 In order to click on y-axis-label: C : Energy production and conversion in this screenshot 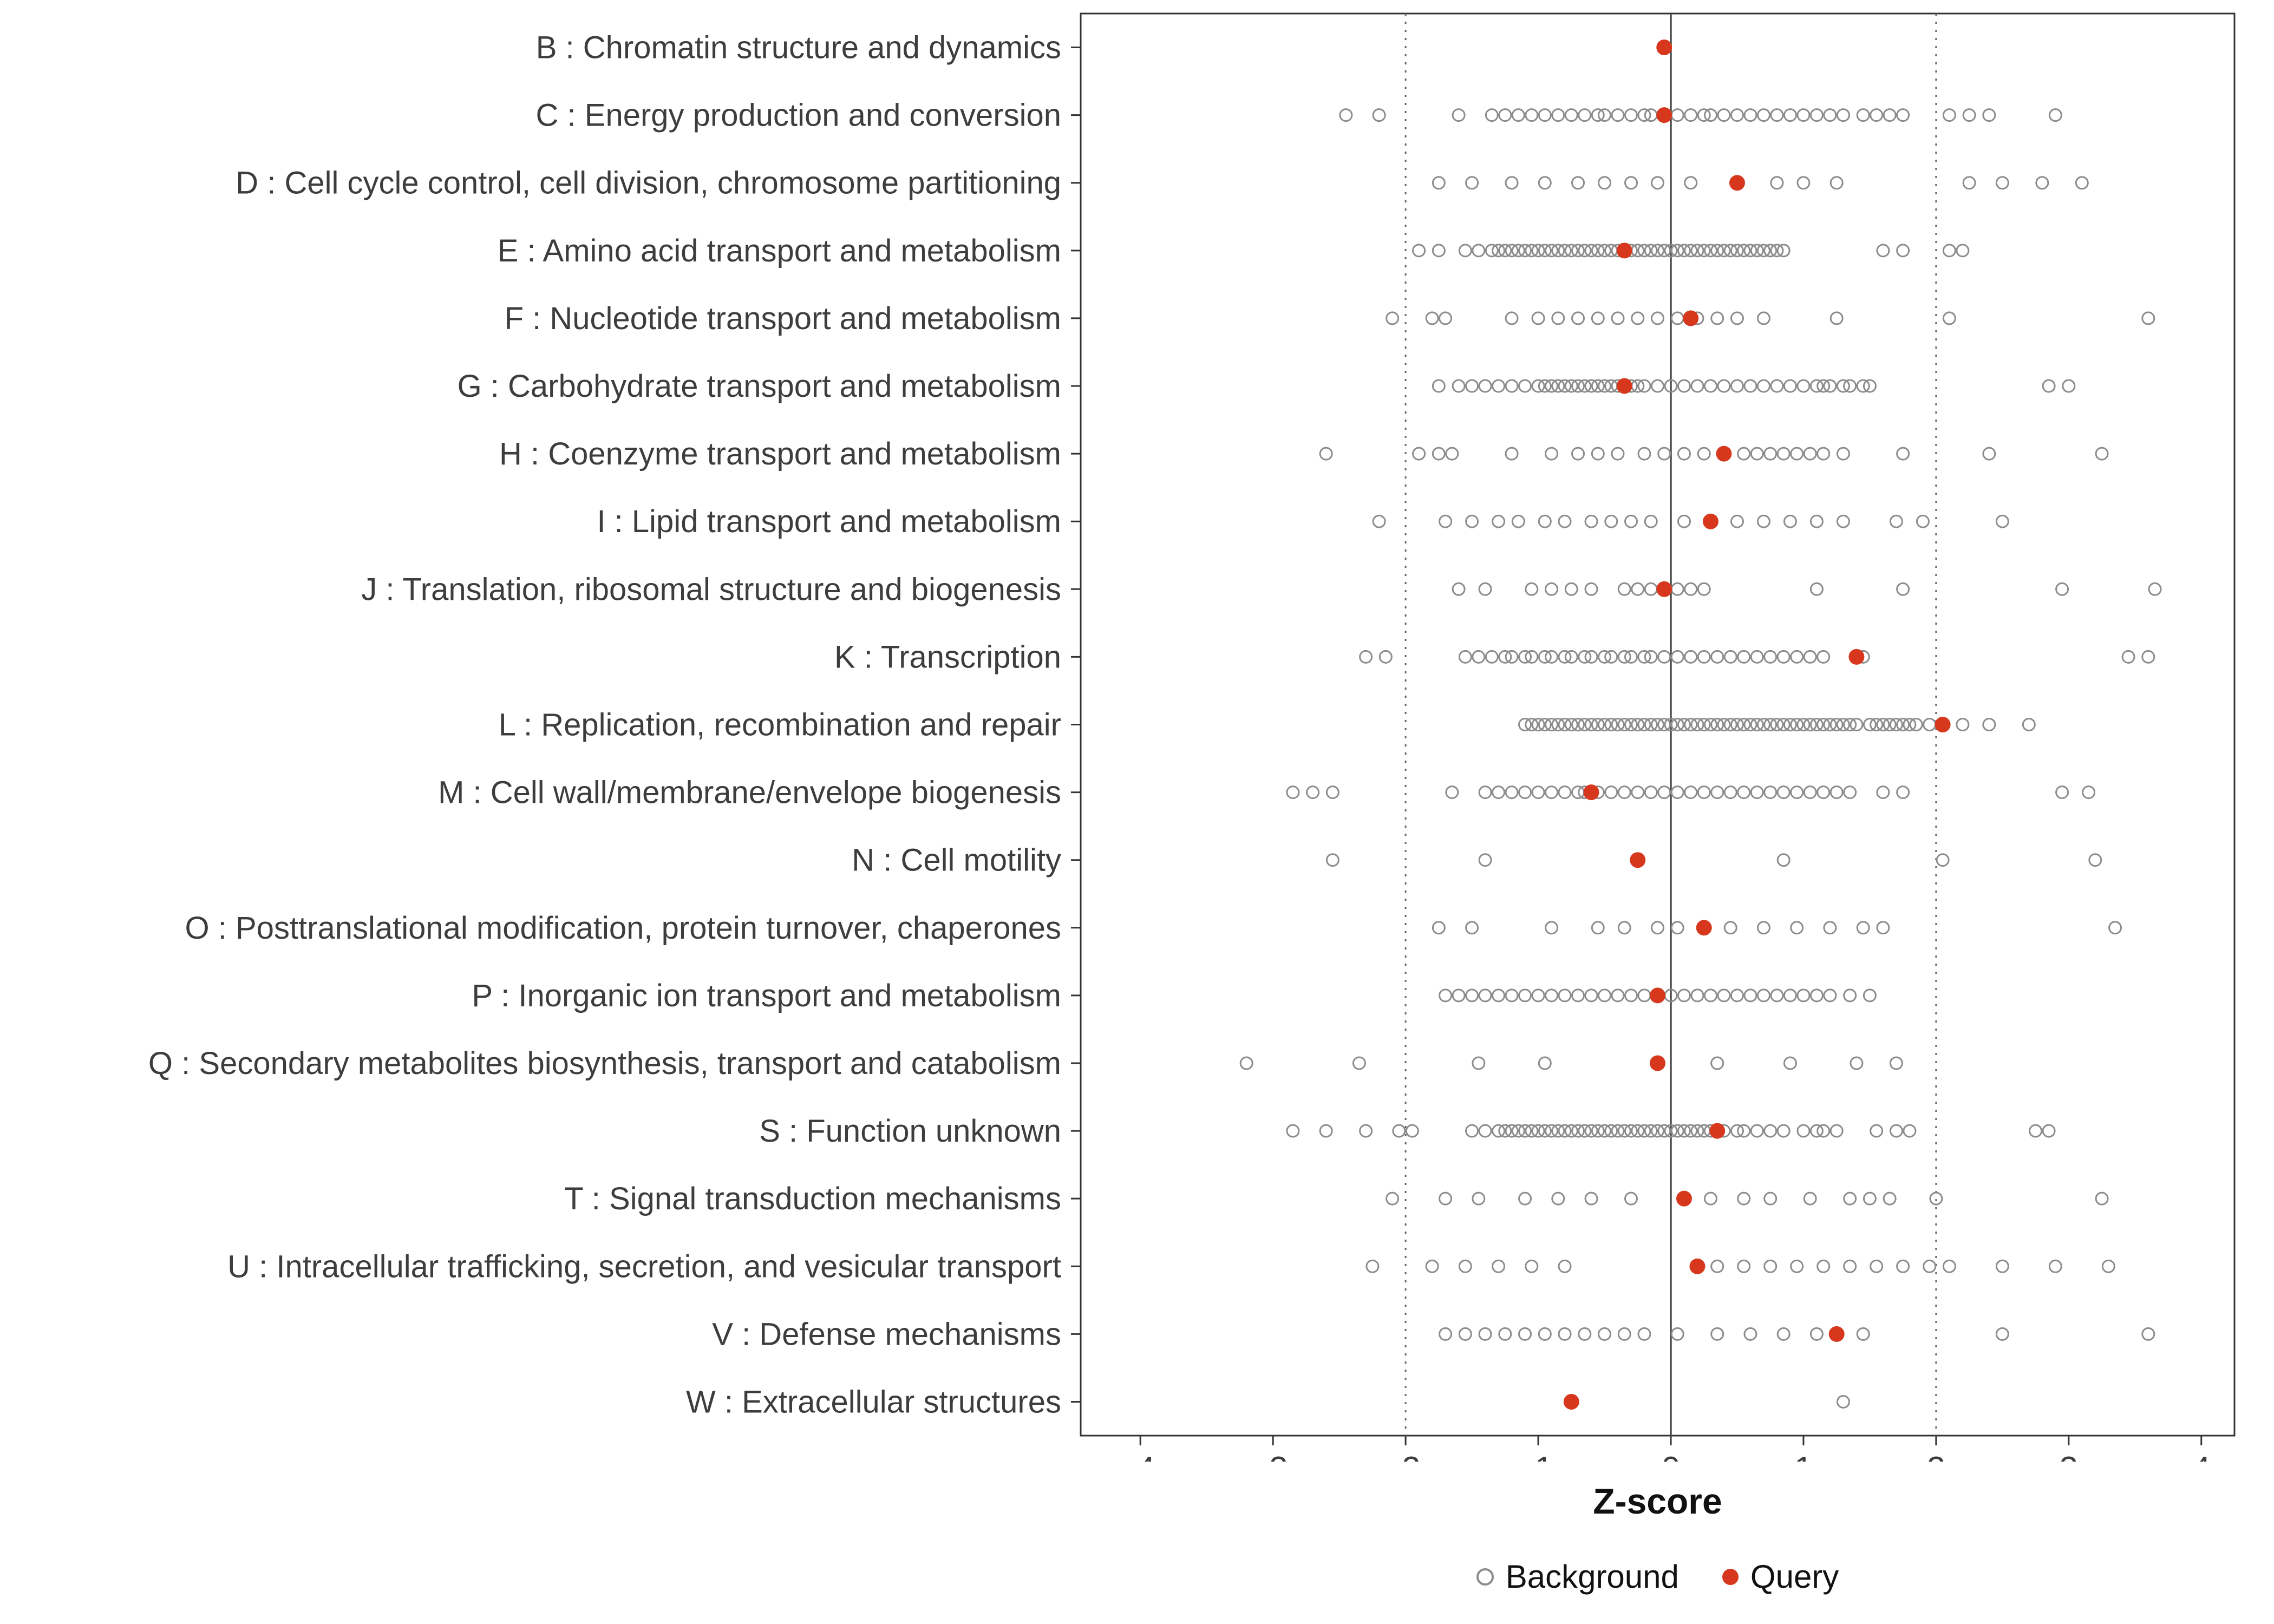, I will do `click(799, 115)`.